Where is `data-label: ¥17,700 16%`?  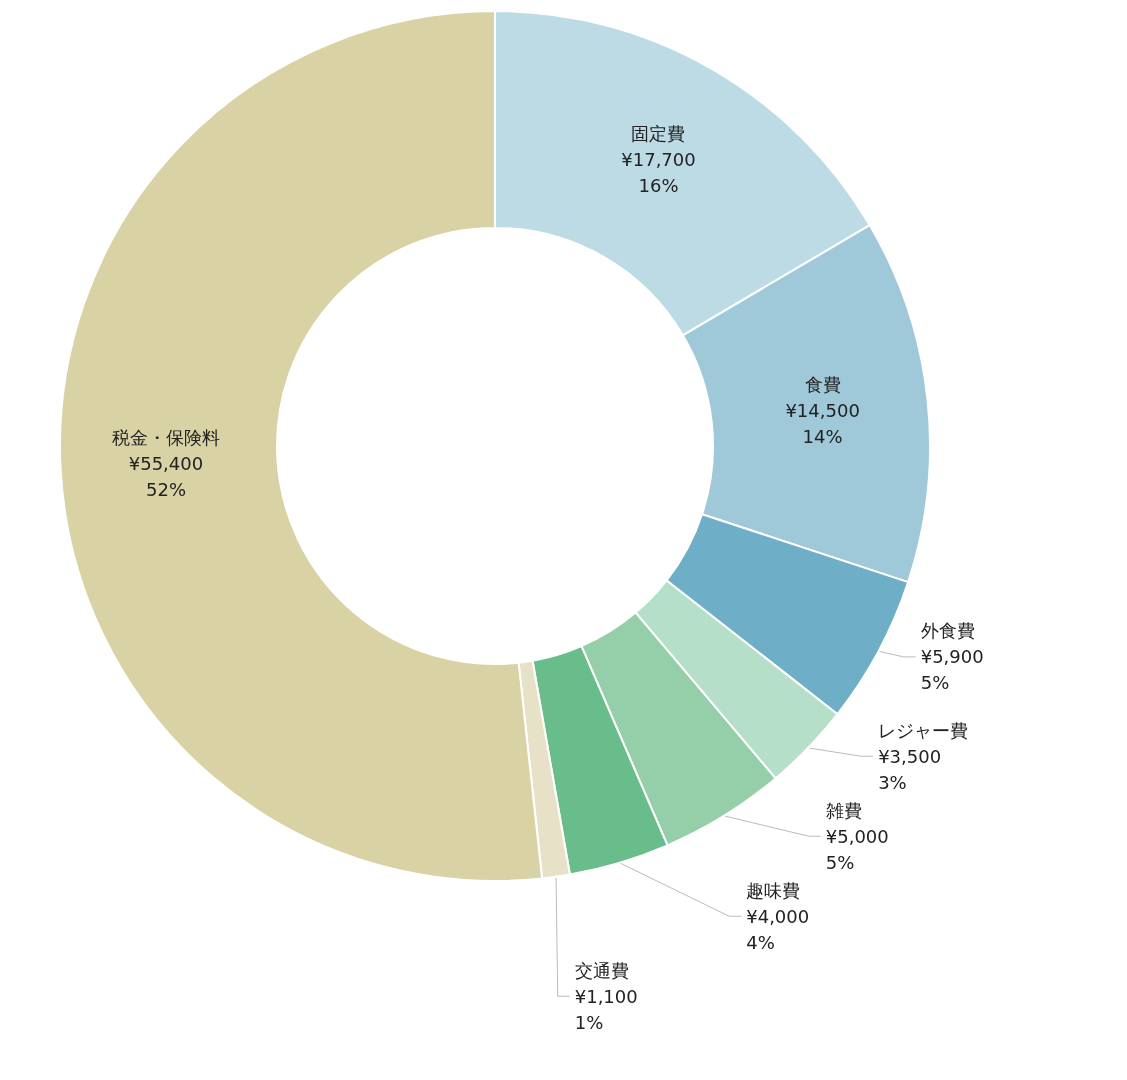 data-label: ¥17,700 16% is located at coordinates (658, 173).